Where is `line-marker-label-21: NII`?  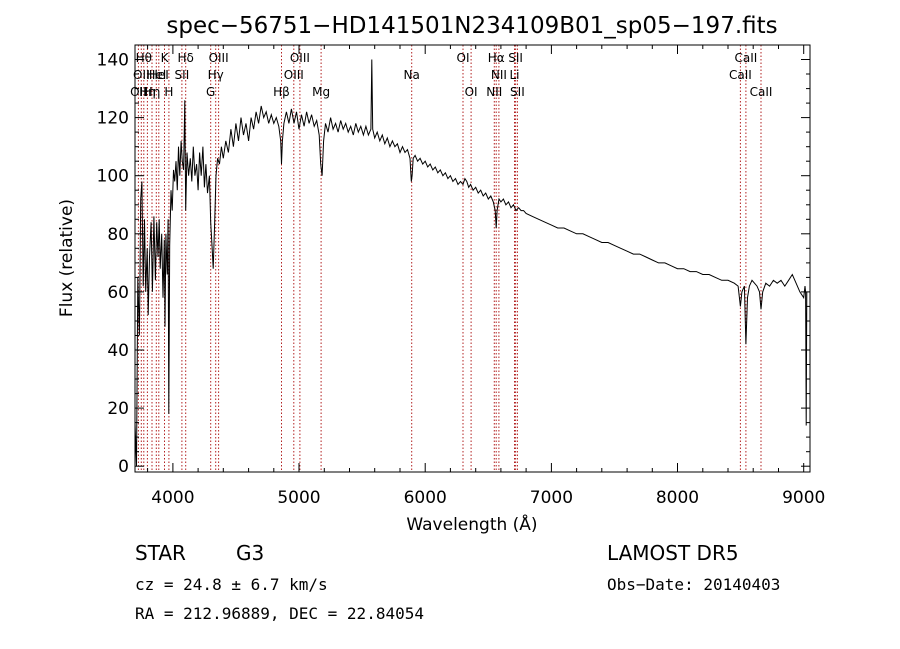 line-marker-label-21: NII is located at coordinates (494, 92).